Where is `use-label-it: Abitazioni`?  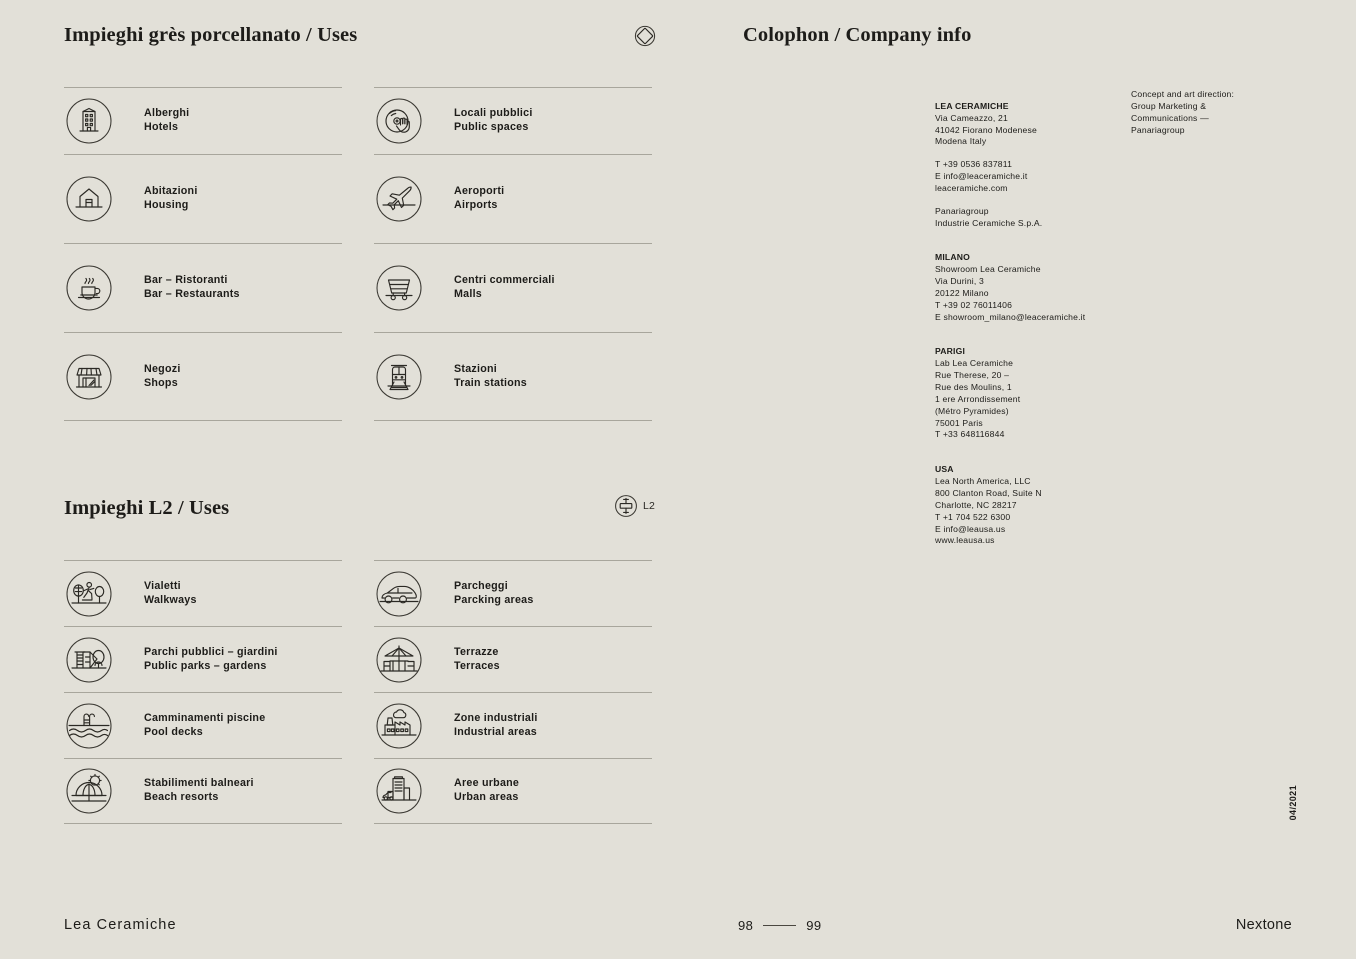 use-label-it: Abitazioni is located at coordinates (171, 191).